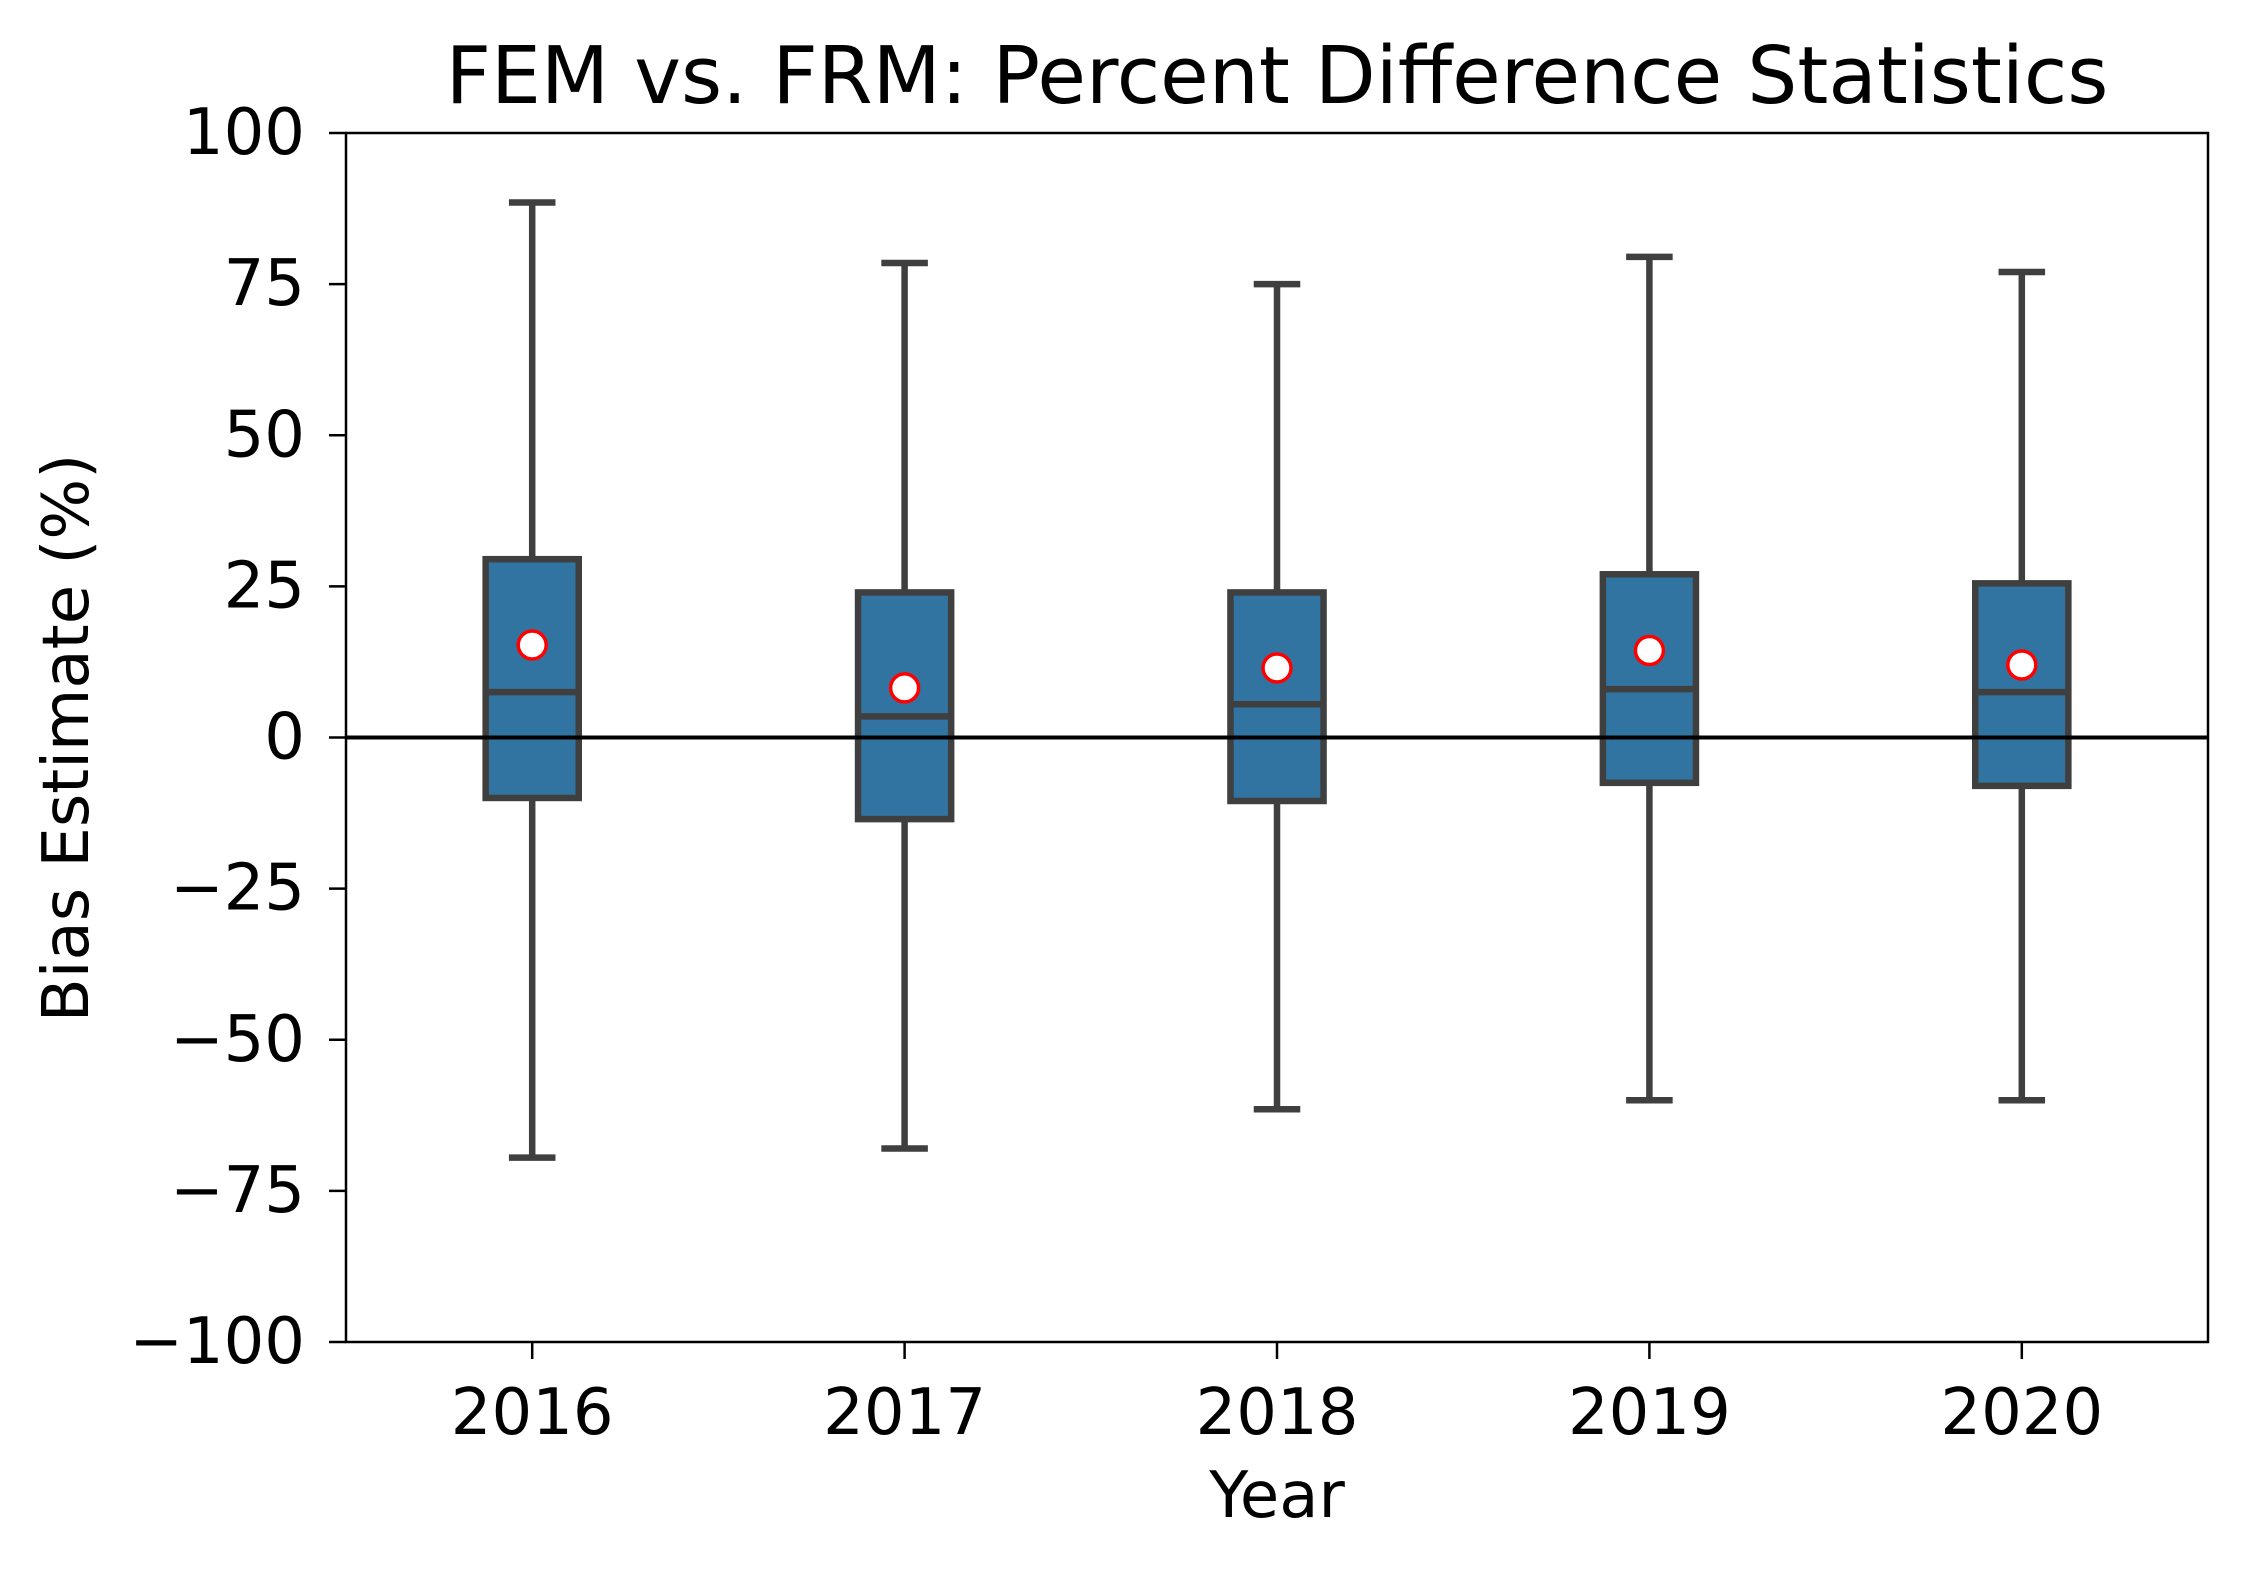 The height and width of the screenshot is (1571, 2248). Describe the element at coordinates (2021, 1413) in the screenshot. I see `x-tick-label-2020: 2020` at that location.